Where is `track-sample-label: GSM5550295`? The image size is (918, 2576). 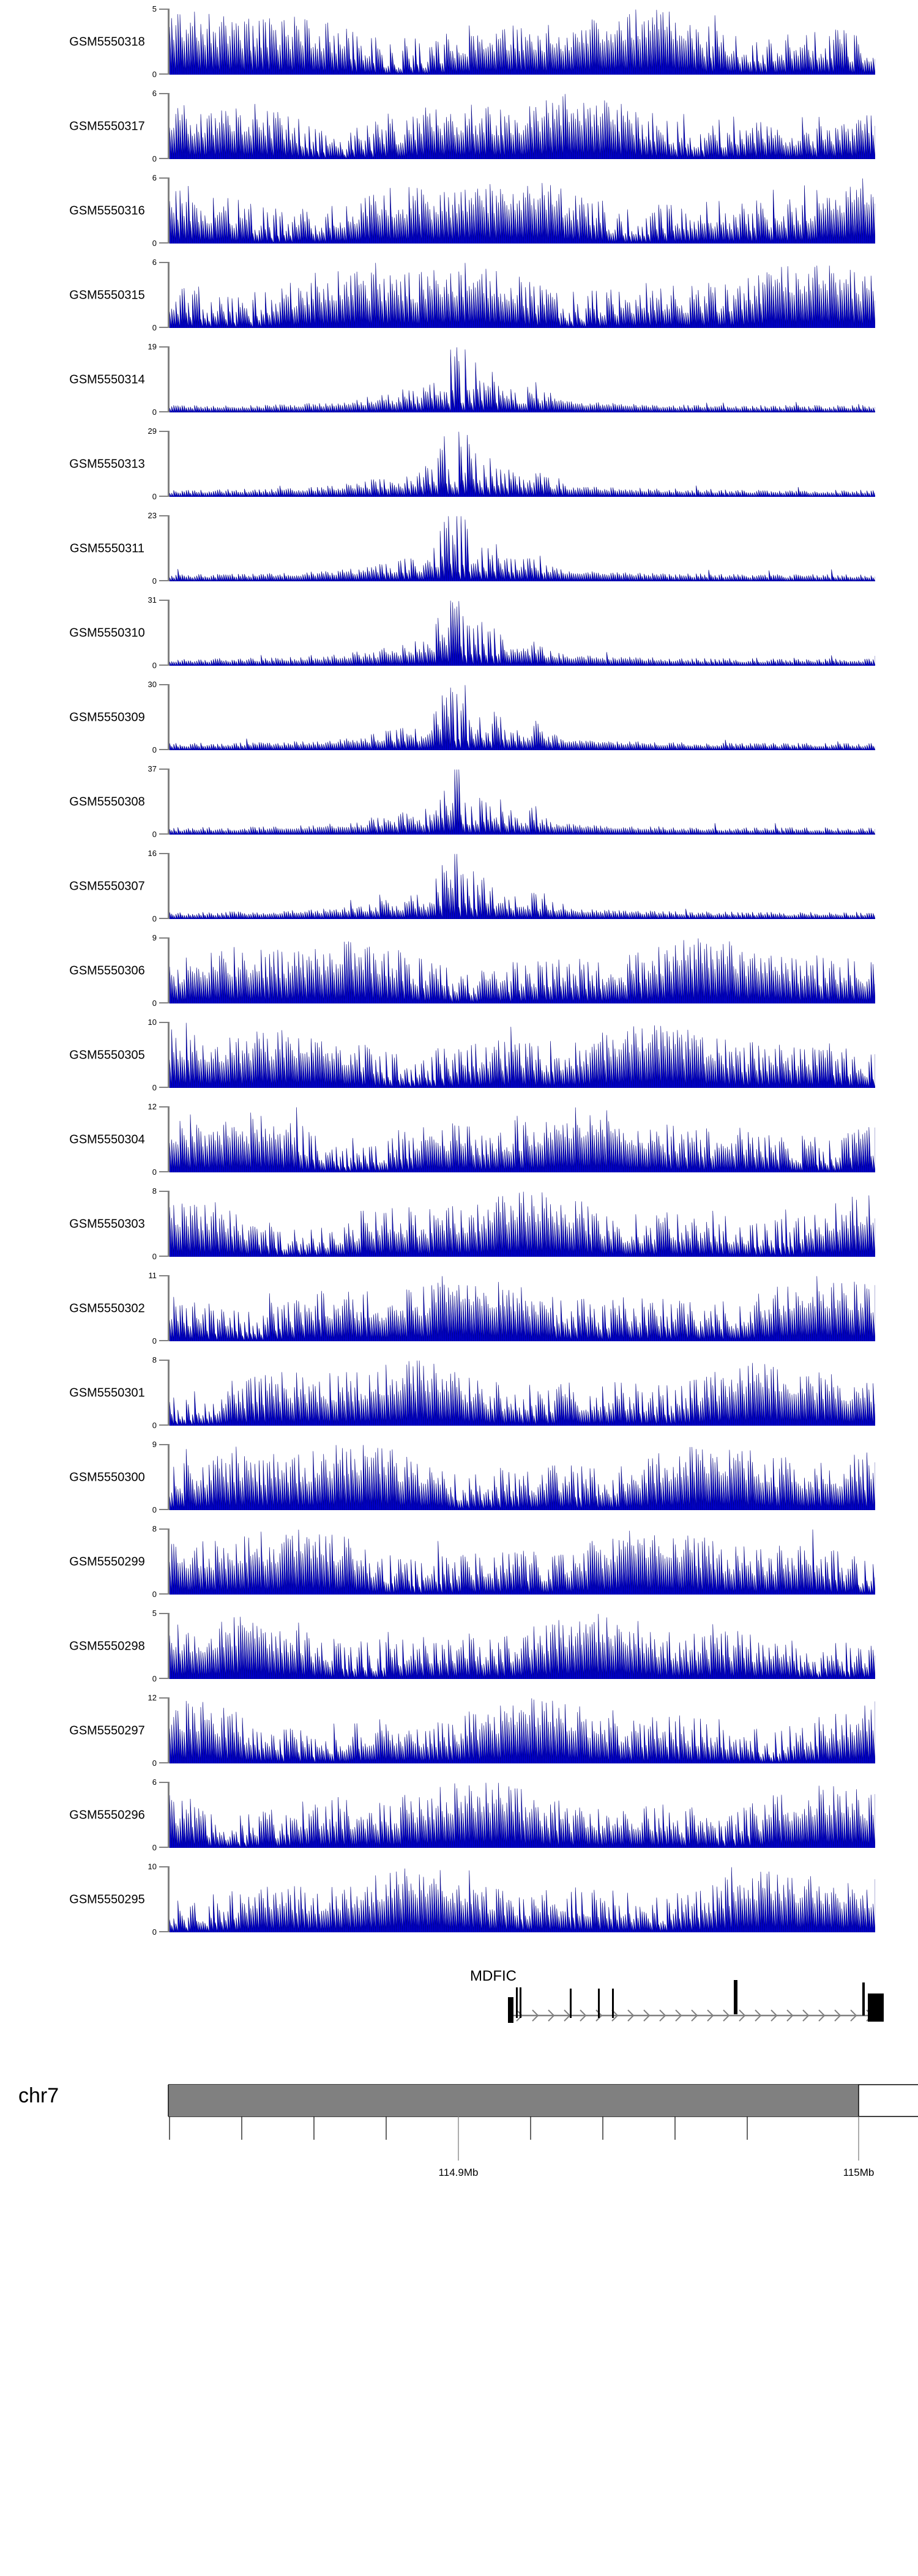
track-sample-label: GSM5550295 is located at coordinates (107, 1900).